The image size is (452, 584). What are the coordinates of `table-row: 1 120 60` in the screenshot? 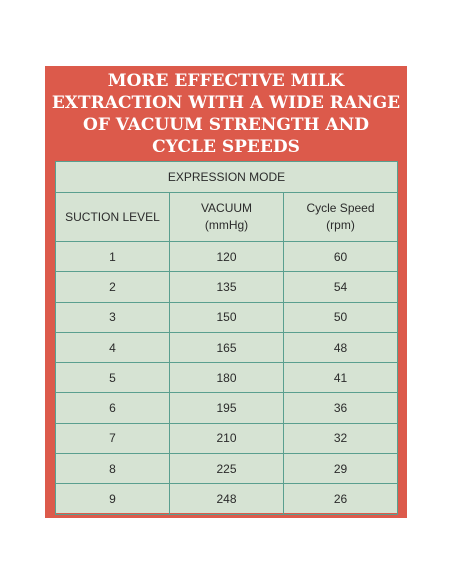 It's located at (226, 256).